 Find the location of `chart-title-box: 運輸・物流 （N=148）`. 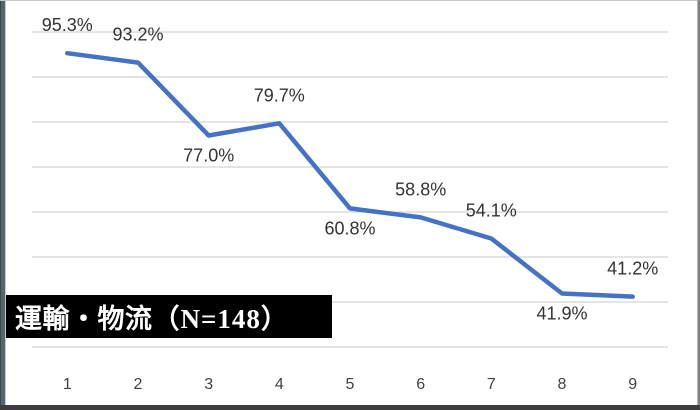

chart-title-box: 運輸・物流 （N=148） is located at coordinates (169, 316).